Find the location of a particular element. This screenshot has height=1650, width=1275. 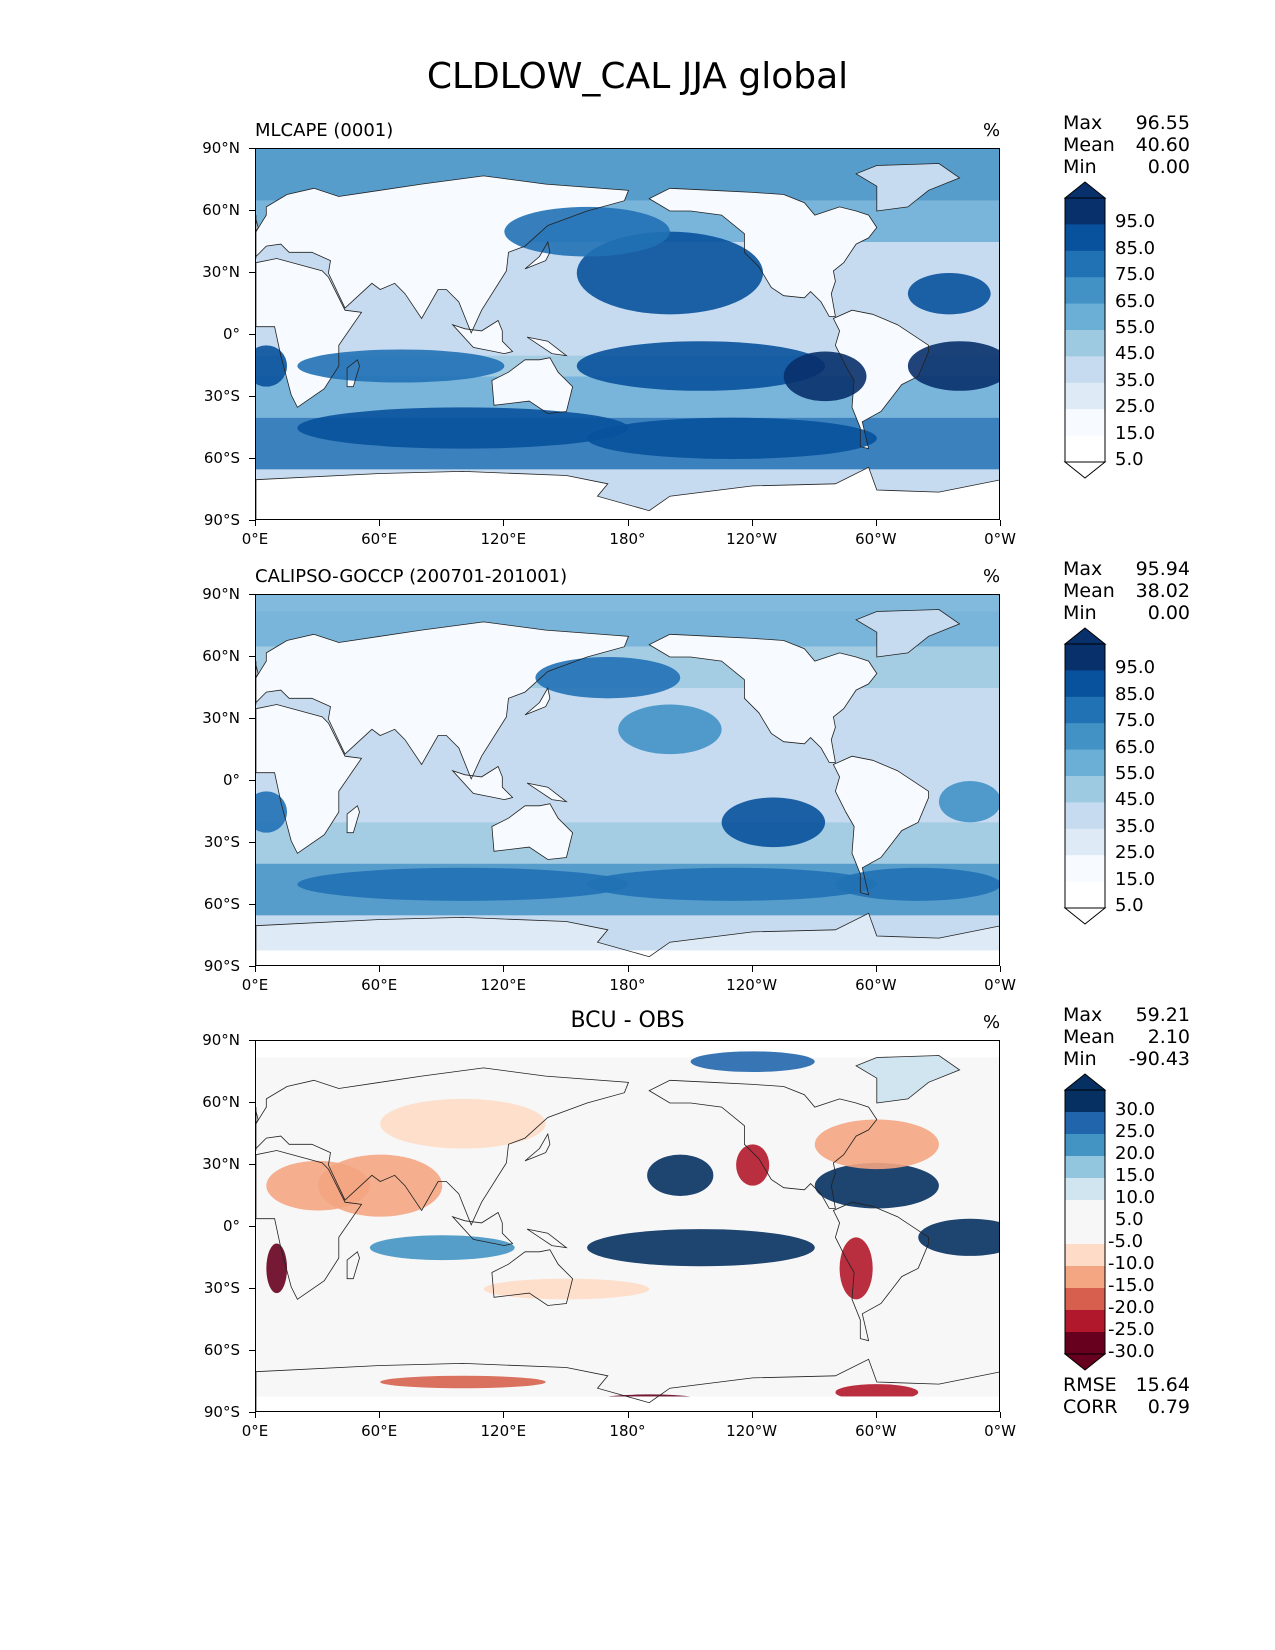

land-fill-eurasia is located at coordinates (442, 700).